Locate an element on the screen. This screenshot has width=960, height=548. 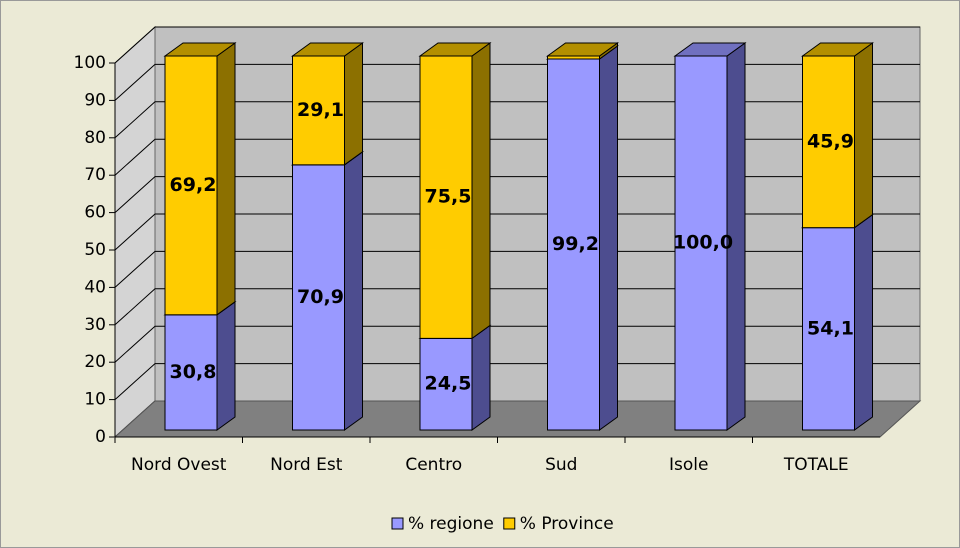
y-tick-label: 50 is located at coordinates (95, 250).